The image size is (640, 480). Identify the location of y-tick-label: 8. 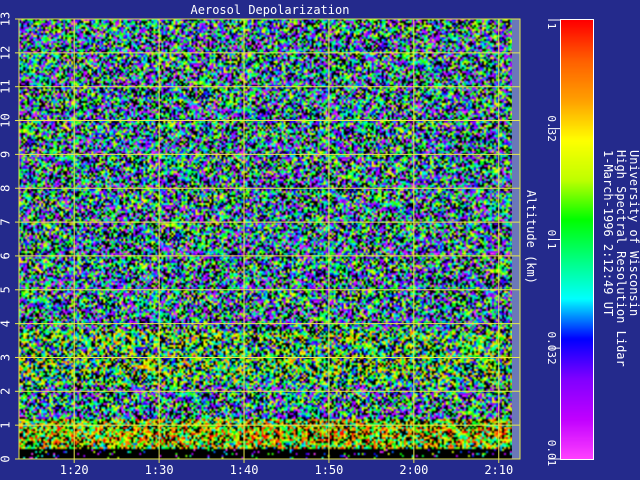
(6, 188).